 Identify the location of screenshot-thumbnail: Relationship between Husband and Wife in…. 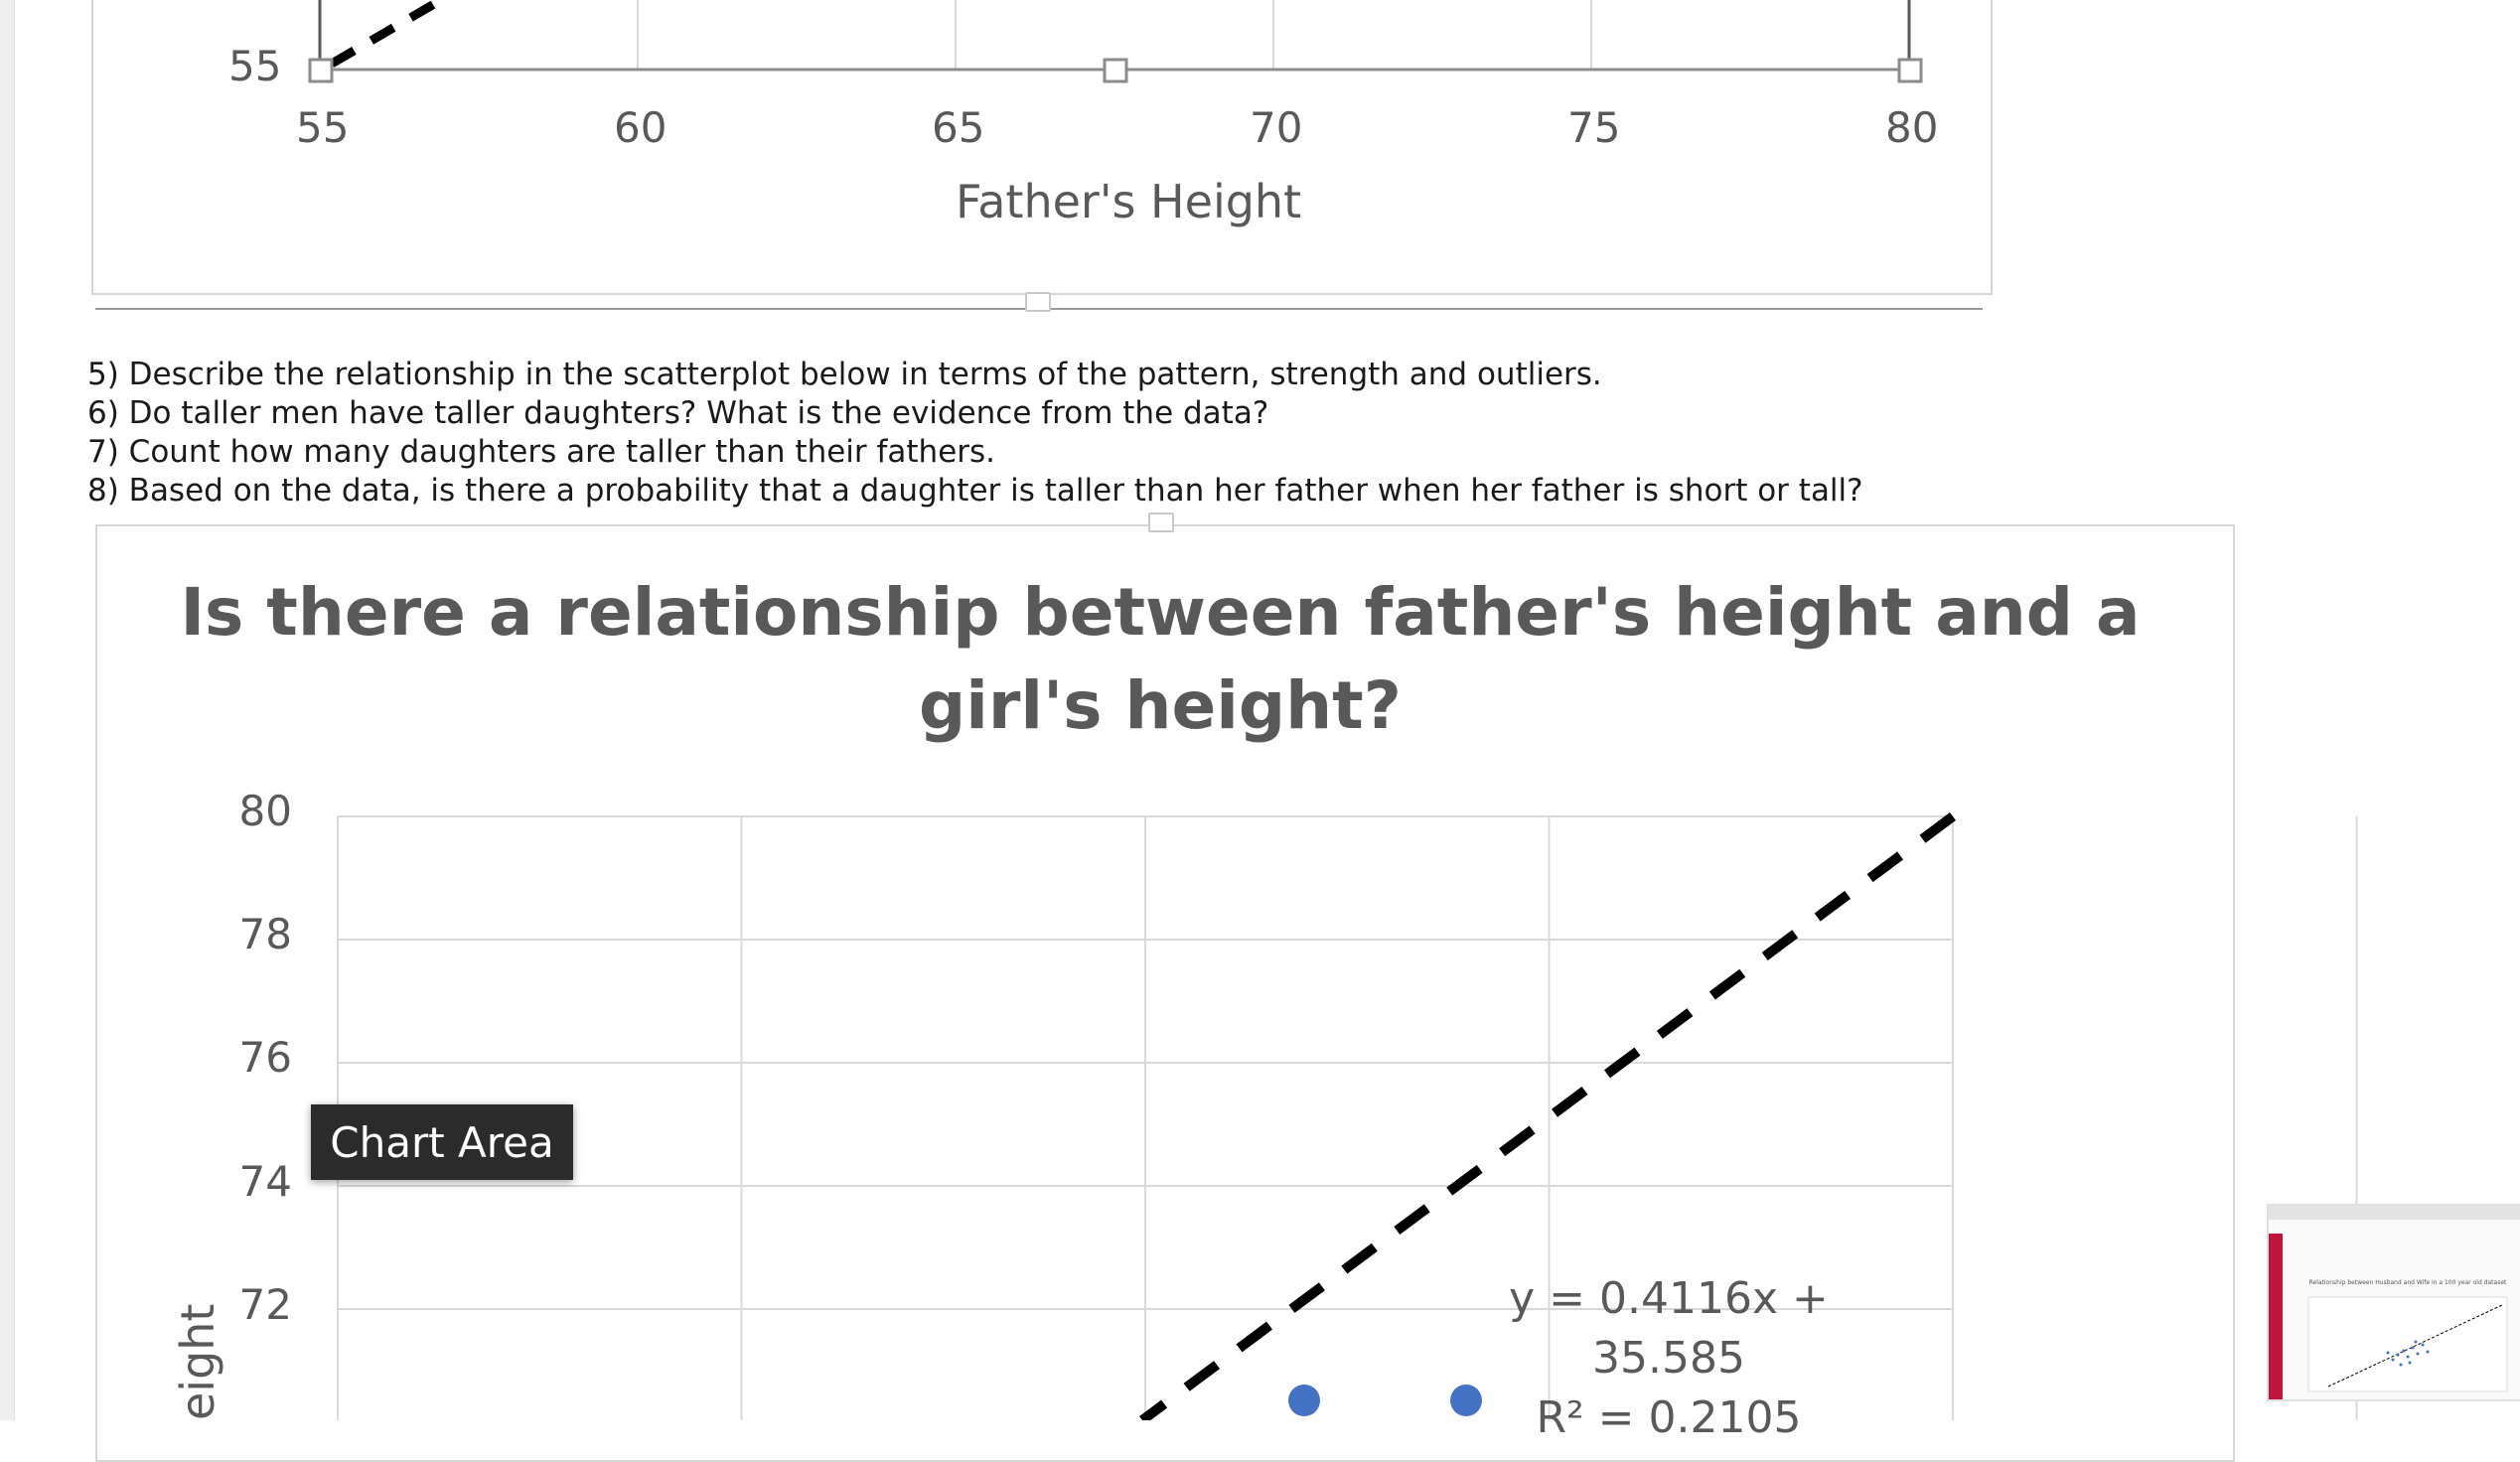
(2393, 1302).